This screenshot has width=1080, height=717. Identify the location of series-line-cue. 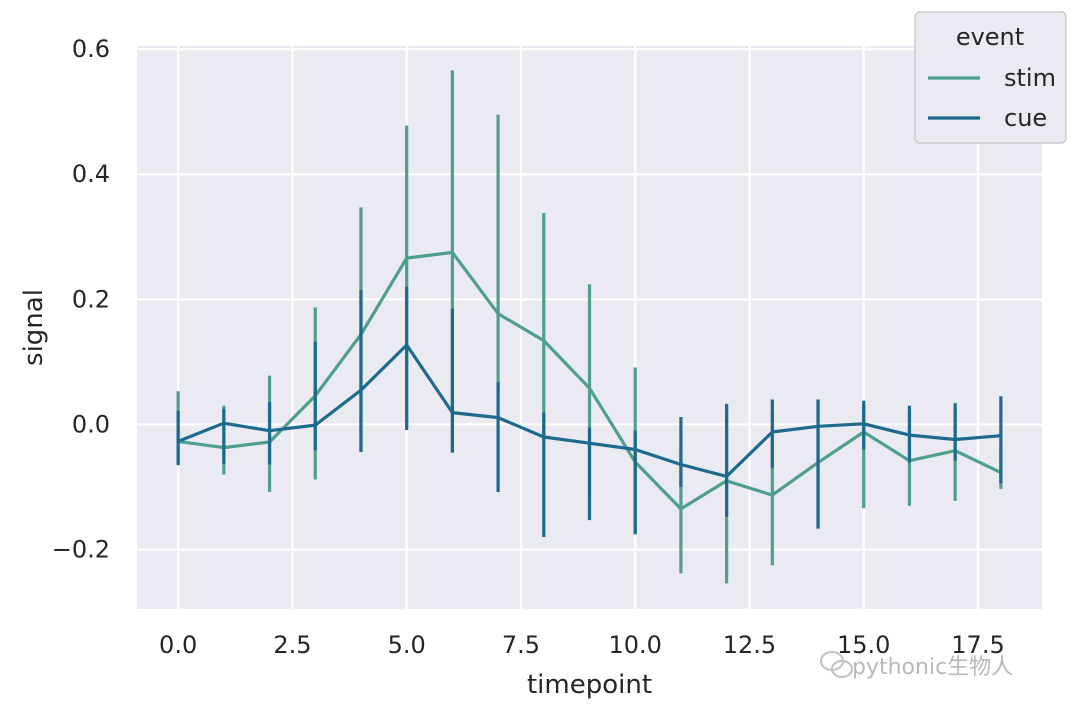
(589, 410).